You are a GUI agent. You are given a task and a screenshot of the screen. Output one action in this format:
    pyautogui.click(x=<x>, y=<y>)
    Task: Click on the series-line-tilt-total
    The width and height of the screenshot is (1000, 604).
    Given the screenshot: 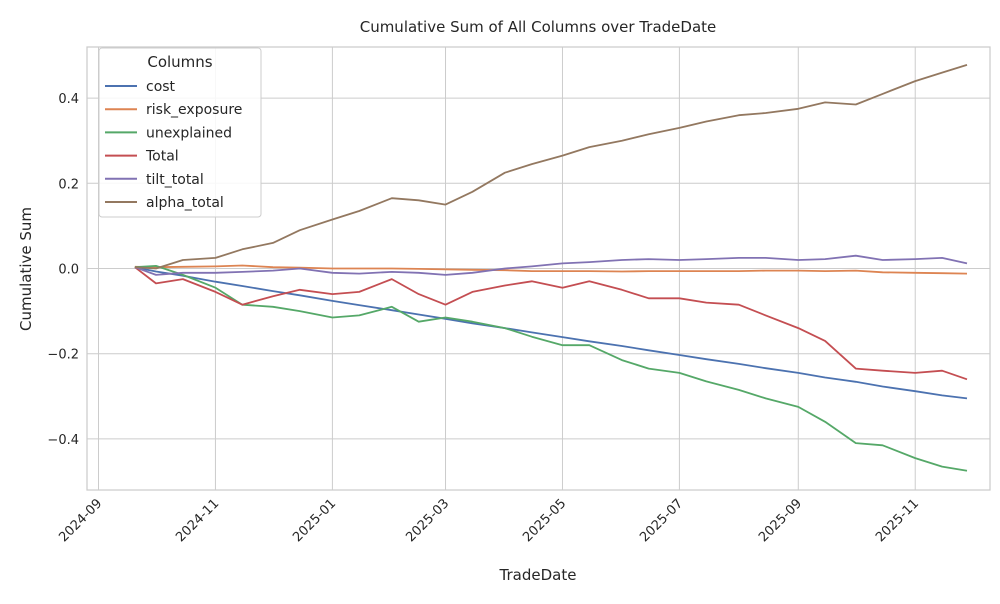 What is the action you would take?
    pyautogui.click(x=551, y=265)
    